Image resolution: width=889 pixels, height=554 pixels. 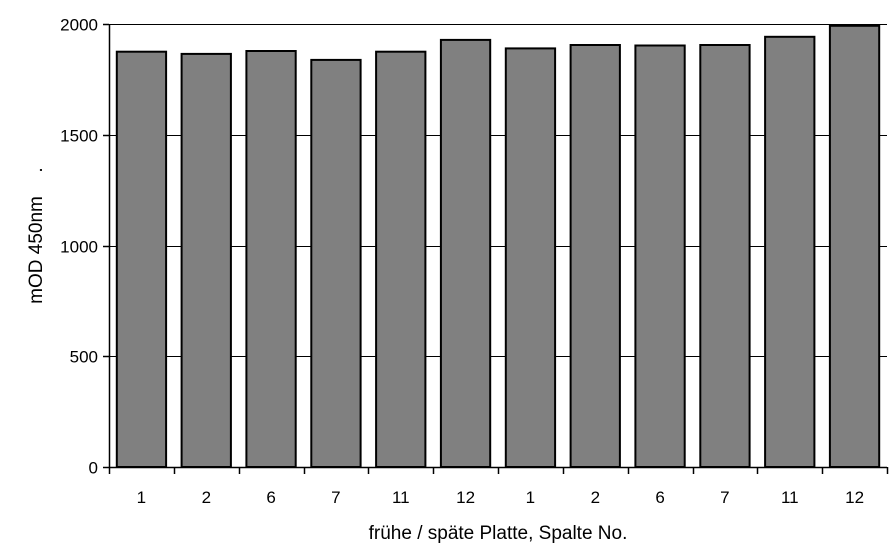 What do you see at coordinates (595, 497) in the screenshot?
I see `x-tick-label-8: 2` at bounding box center [595, 497].